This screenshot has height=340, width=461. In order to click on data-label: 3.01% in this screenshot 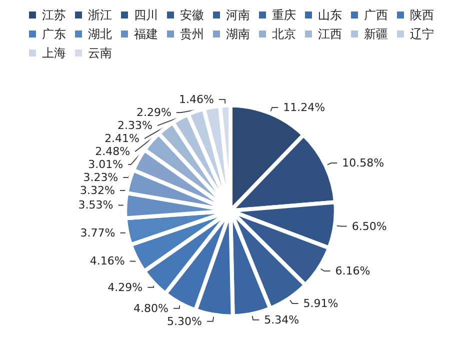, I will do `click(106, 165)`.